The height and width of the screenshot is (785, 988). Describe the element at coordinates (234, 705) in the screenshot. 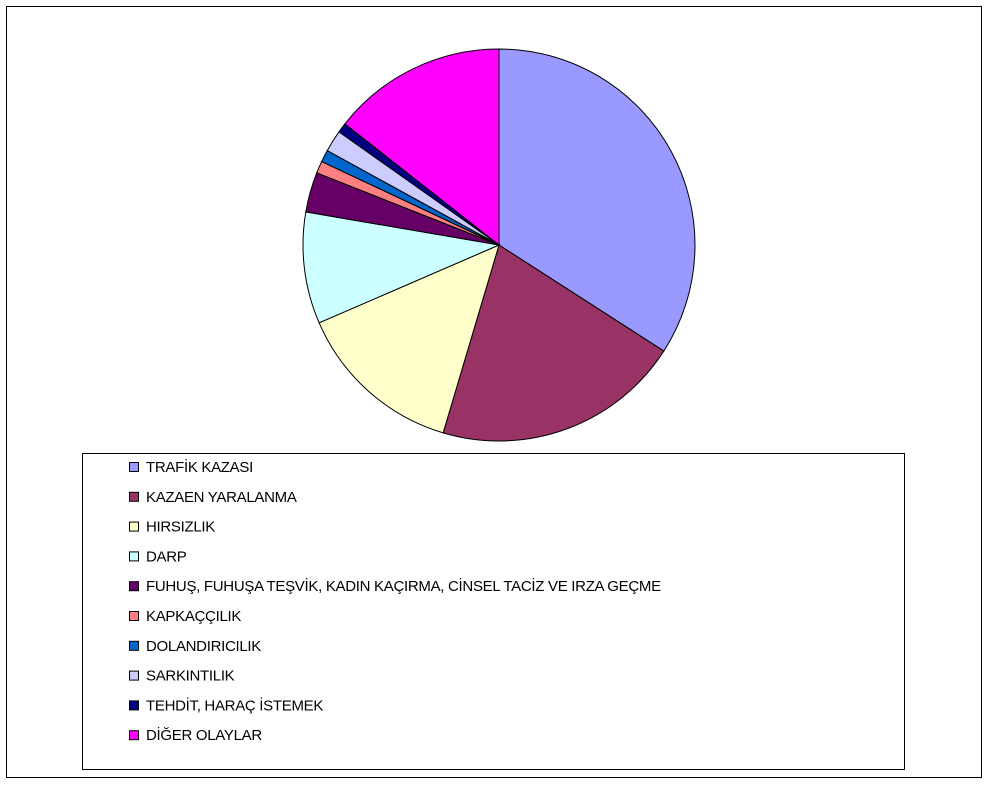

I see `legend-label: TEHDİT, HARAÇ İSTEMEK` at that location.